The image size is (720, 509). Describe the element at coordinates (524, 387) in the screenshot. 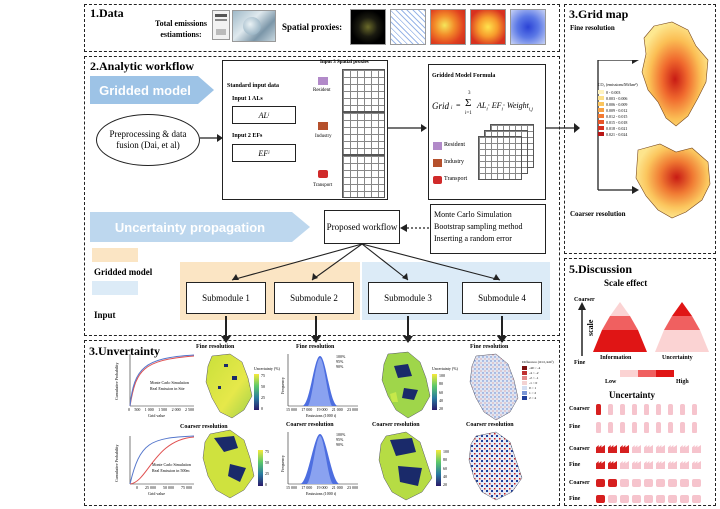

I see `diff-legend-swatch` at that location.